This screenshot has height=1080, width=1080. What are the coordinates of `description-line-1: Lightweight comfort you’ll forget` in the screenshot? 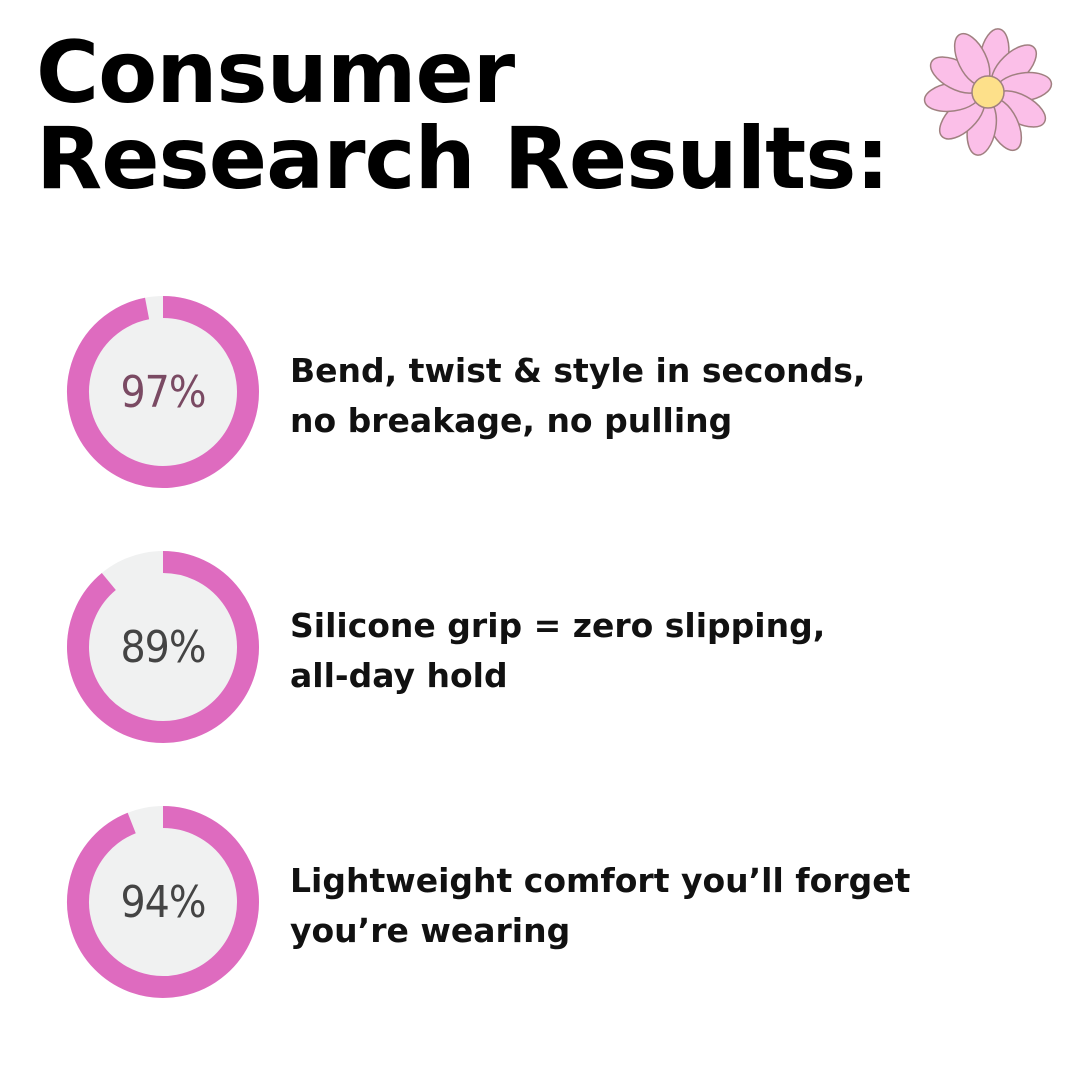 It's located at (600, 880).